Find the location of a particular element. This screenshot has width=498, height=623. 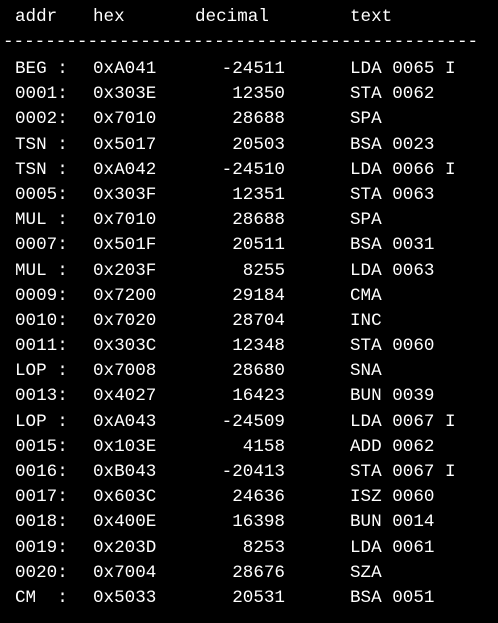

cell-hex: 0x501F is located at coordinates (125, 245).